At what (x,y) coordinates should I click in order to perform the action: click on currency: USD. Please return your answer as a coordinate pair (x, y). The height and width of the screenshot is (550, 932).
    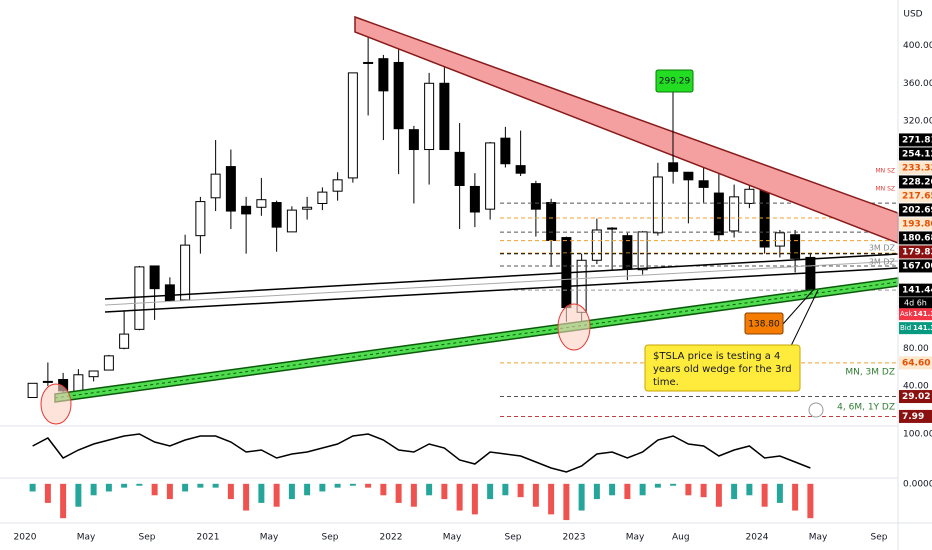
    Looking at the image, I should click on (912, 15).